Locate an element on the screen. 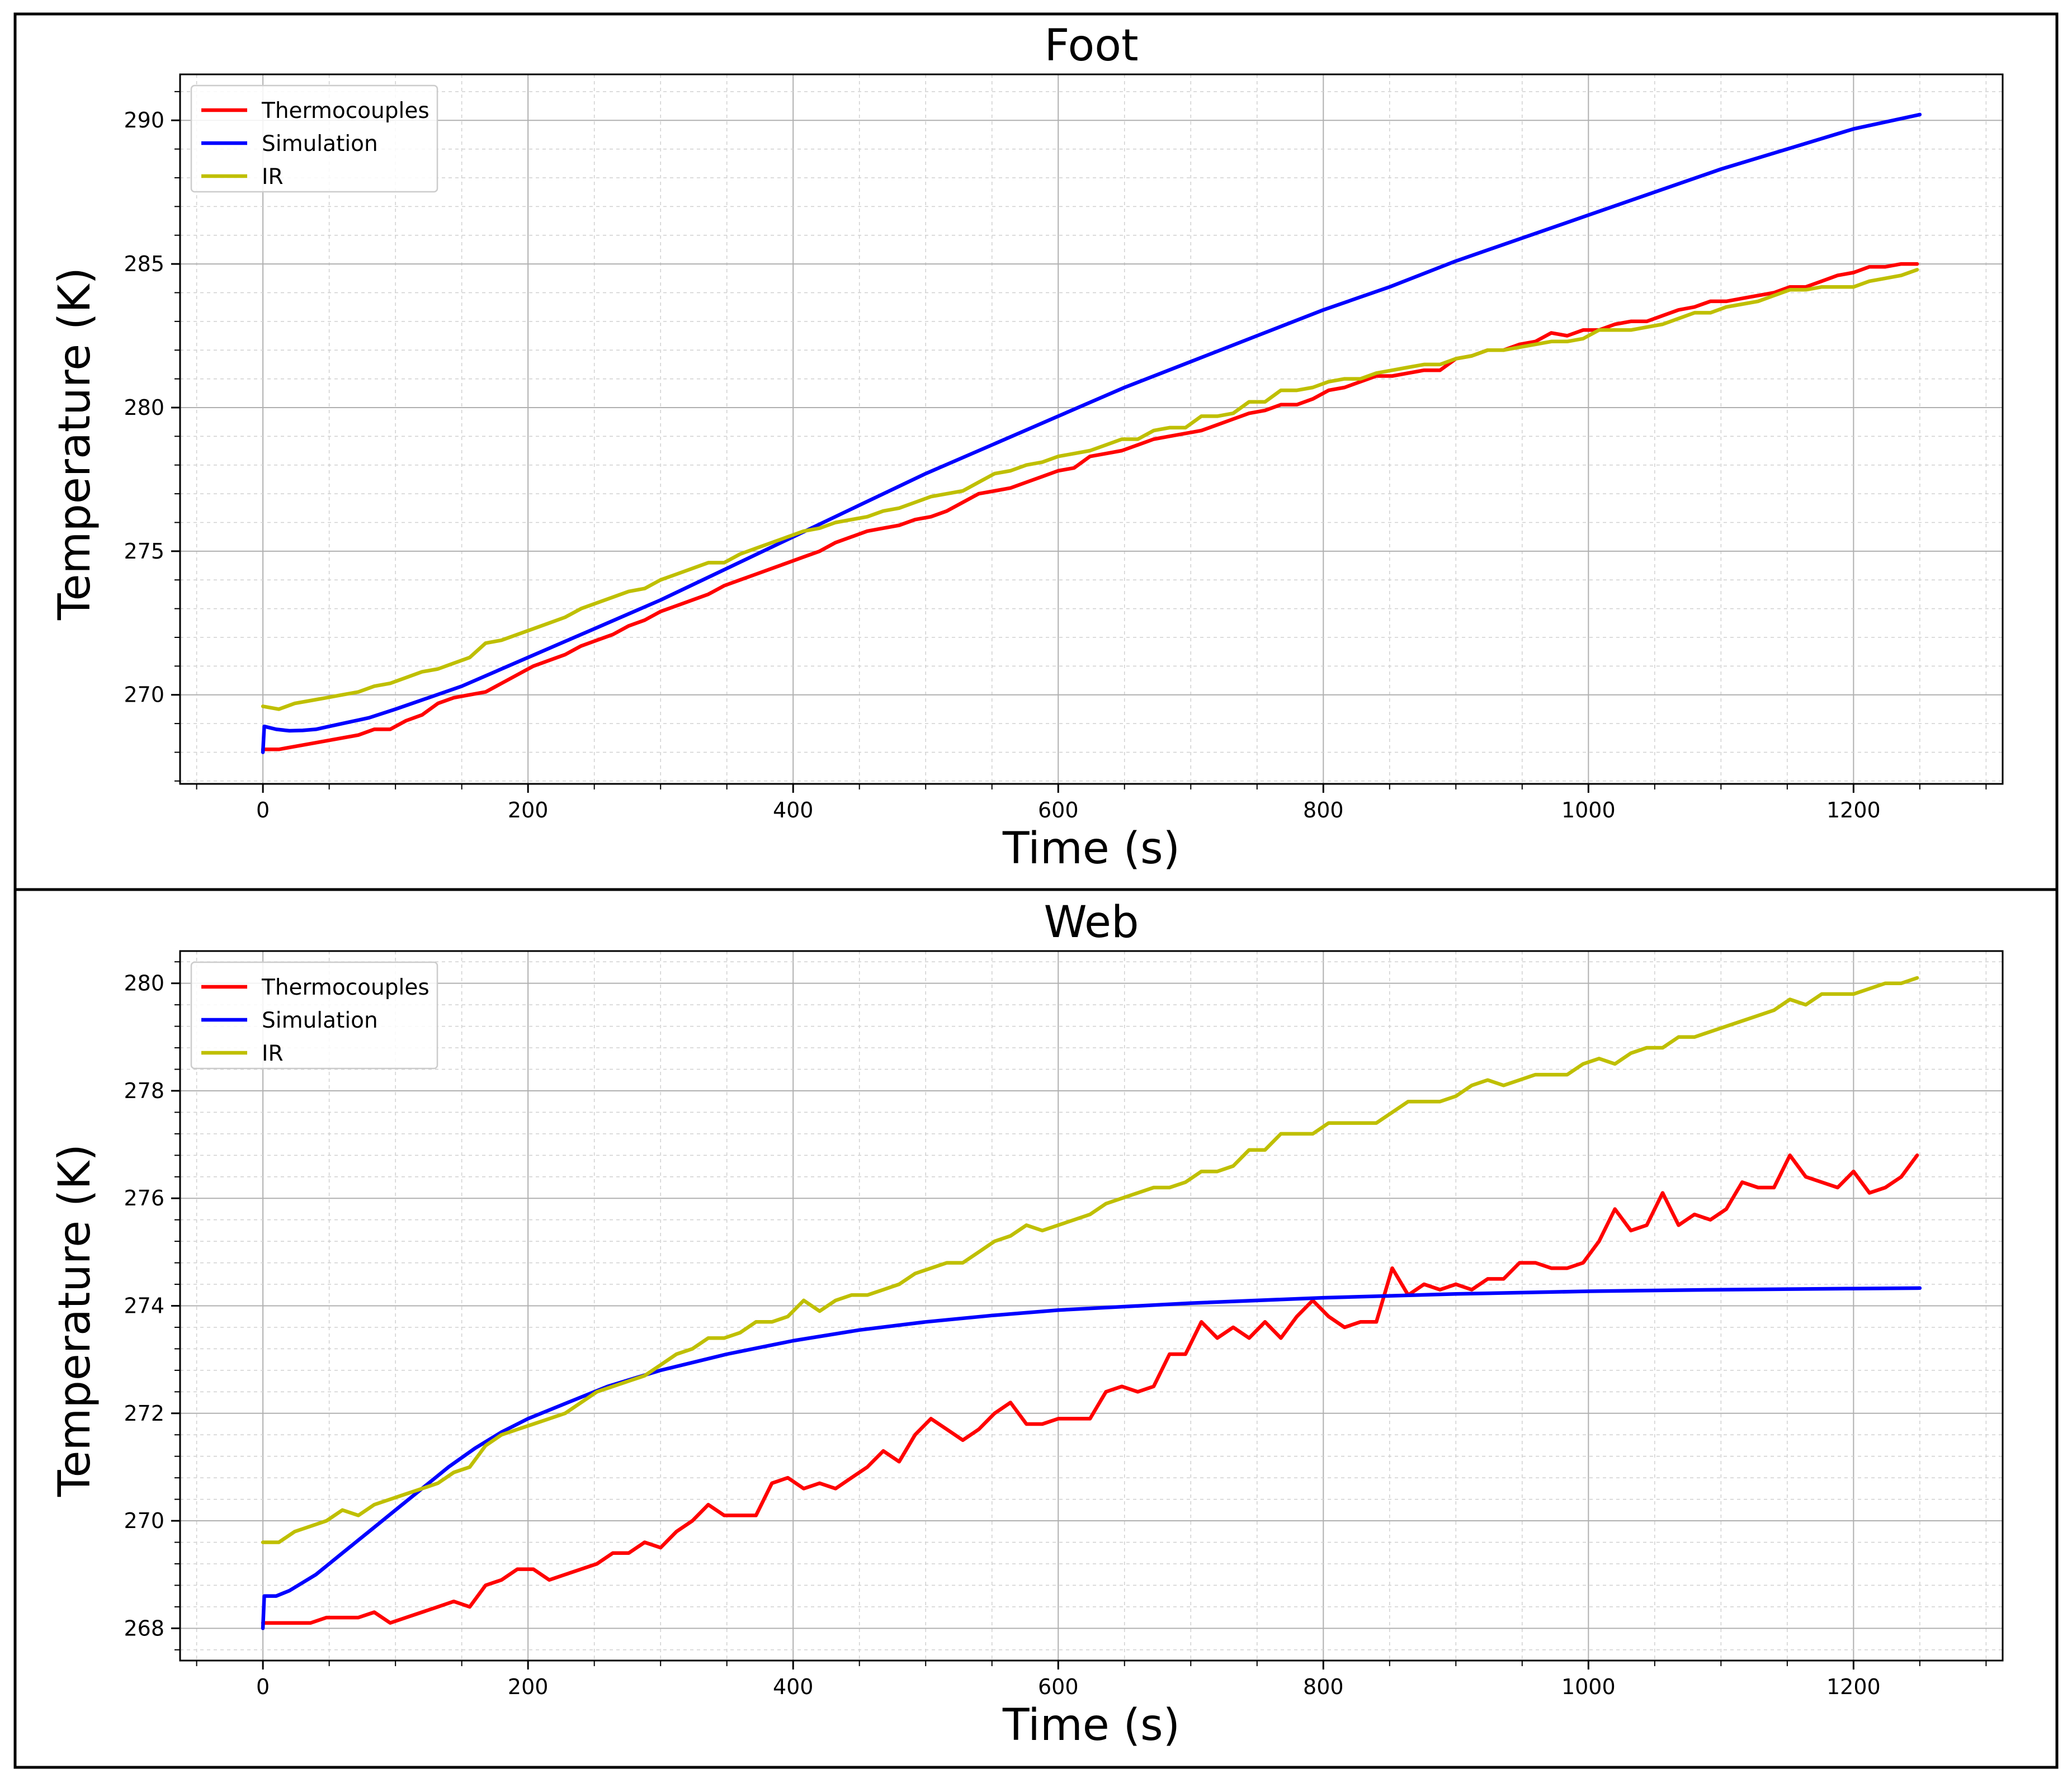 The width and height of the screenshot is (2072, 1783). foot-y-tick-label: 290 is located at coordinates (144, 120).